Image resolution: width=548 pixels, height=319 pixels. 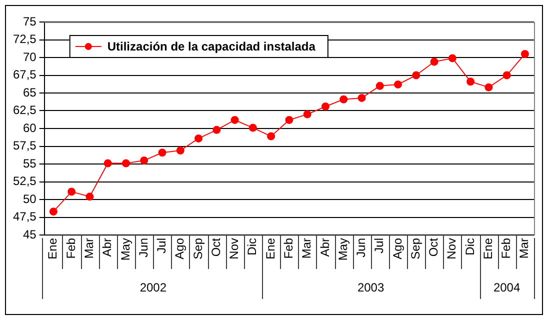 What do you see at coordinates (370, 287) in the screenshot?
I see `text: 2003` at bounding box center [370, 287].